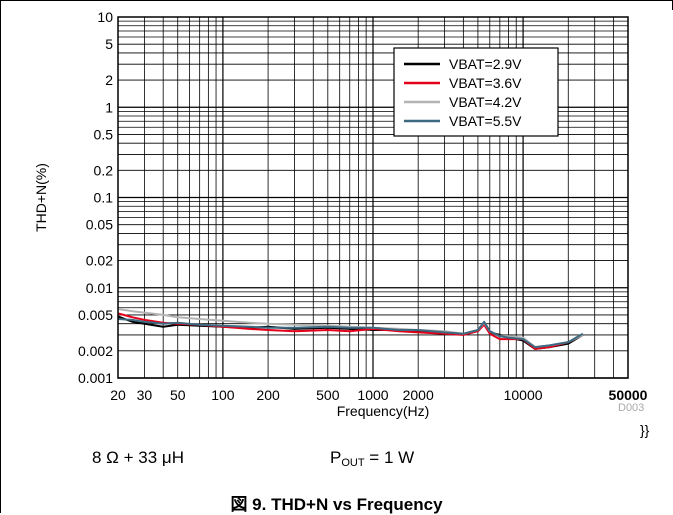 Image resolution: width=673 pixels, height=515 pixels. What do you see at coordinates (99, 261) in the screenshot?
I see `y-tick-label: 0.02` at bounding box center [99, 261].